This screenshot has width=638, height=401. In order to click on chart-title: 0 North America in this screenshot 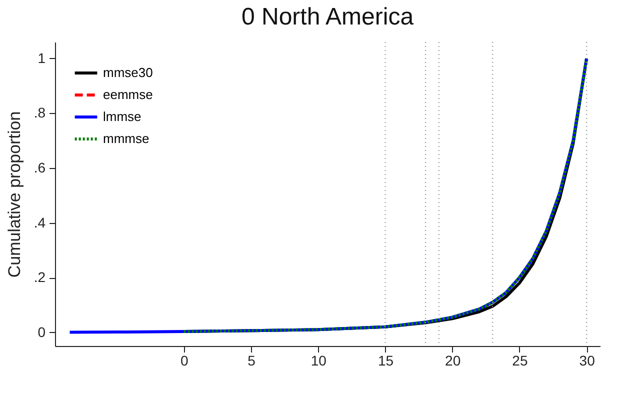, I will do `click(327, 17)`.